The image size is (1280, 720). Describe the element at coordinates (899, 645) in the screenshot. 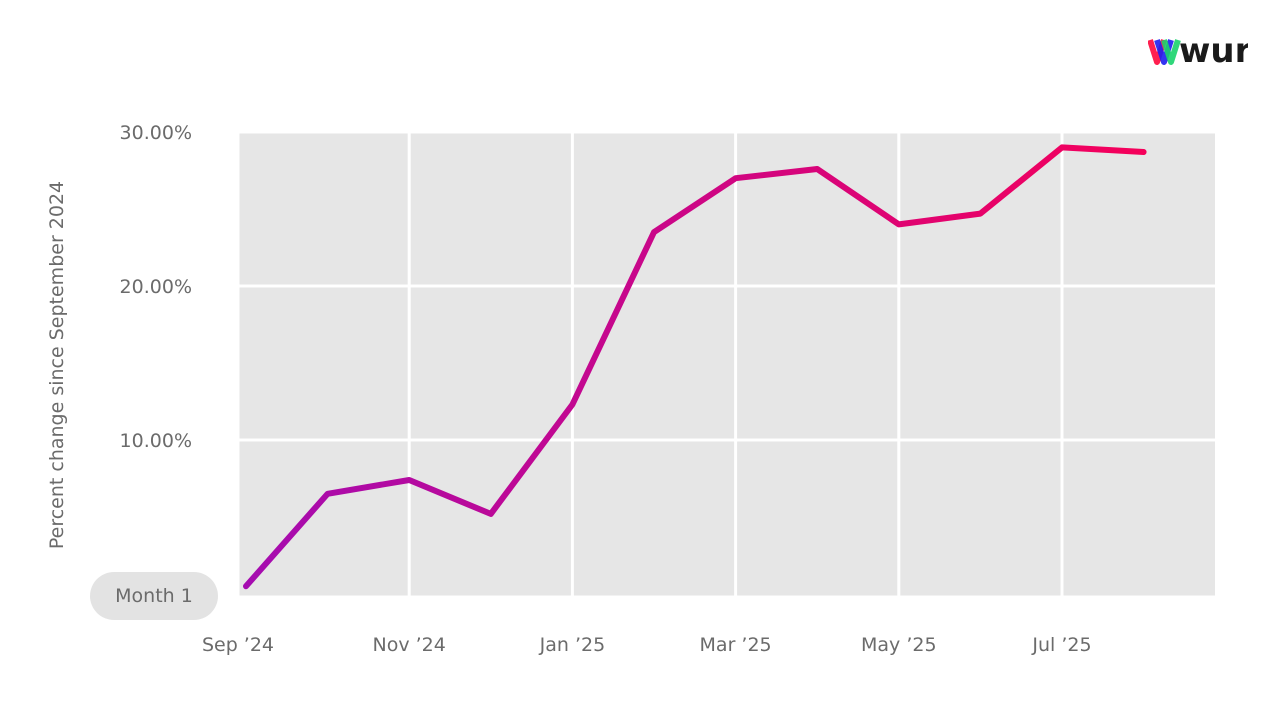

I see `x-tick-label: May ’25` at that location.